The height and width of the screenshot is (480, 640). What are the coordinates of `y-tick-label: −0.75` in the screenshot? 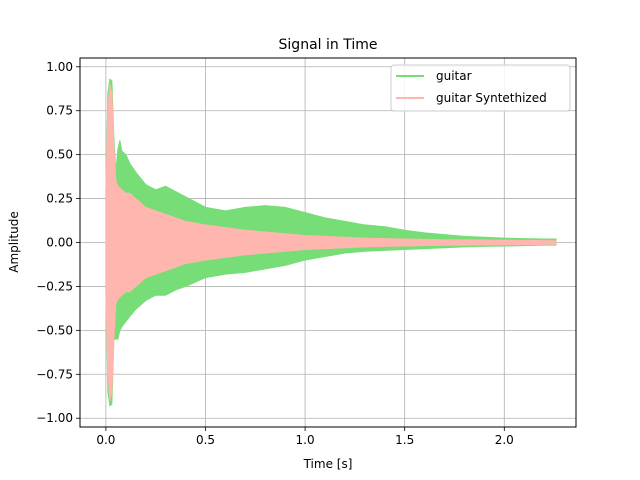 It's located at (54, 374).